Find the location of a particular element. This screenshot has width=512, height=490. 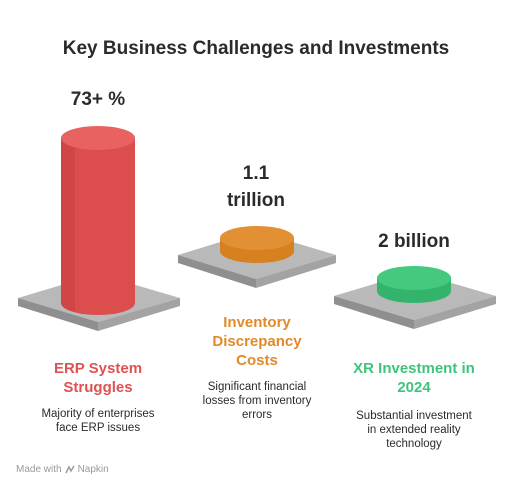

label-erp-line2: Struggles is located at coordinates (98, 387).